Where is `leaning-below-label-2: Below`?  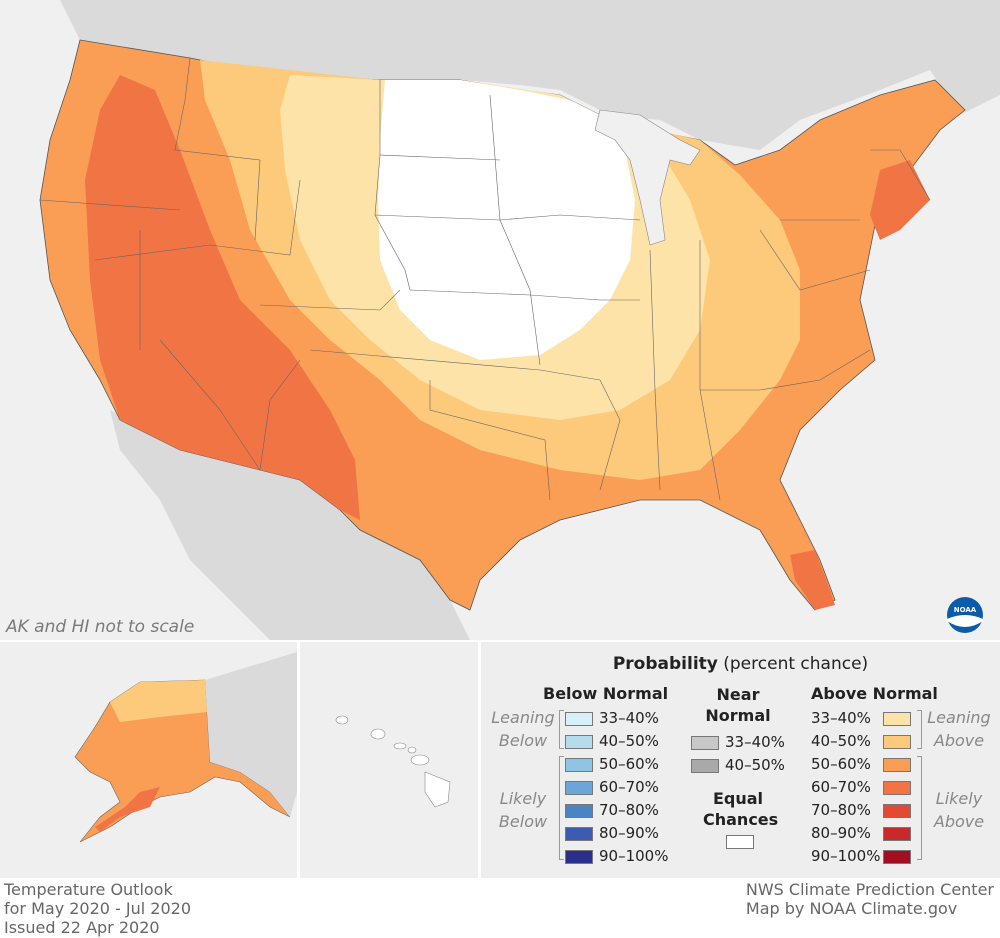
leaning-below-label-2: Below is located at coordinates (523, 740).